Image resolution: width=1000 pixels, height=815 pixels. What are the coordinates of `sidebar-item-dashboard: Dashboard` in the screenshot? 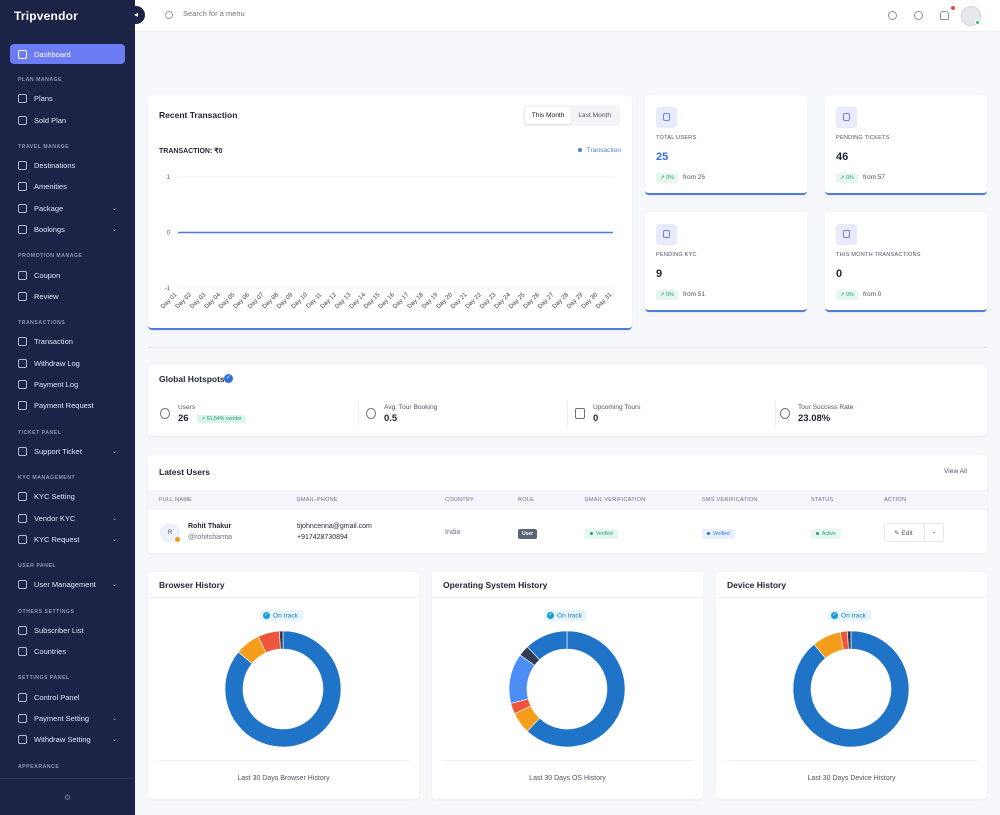 It's located at (67, 54).